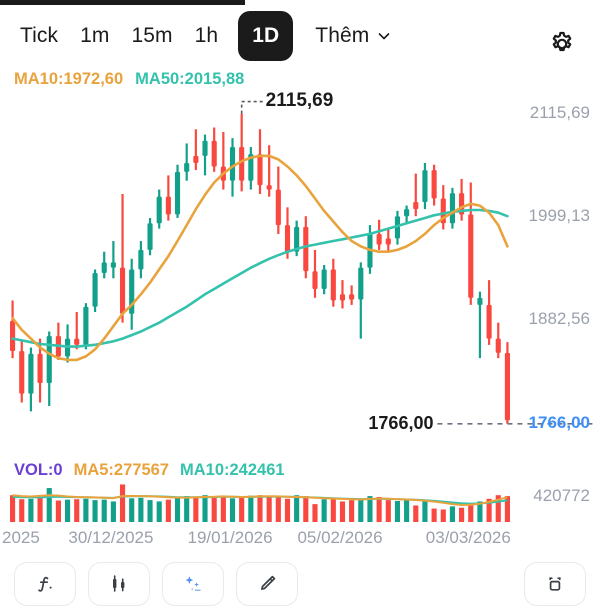  Describe the element at coordinates (299, 100) in the screenshot. I see `high-price-marker: 2115,69` at that location.